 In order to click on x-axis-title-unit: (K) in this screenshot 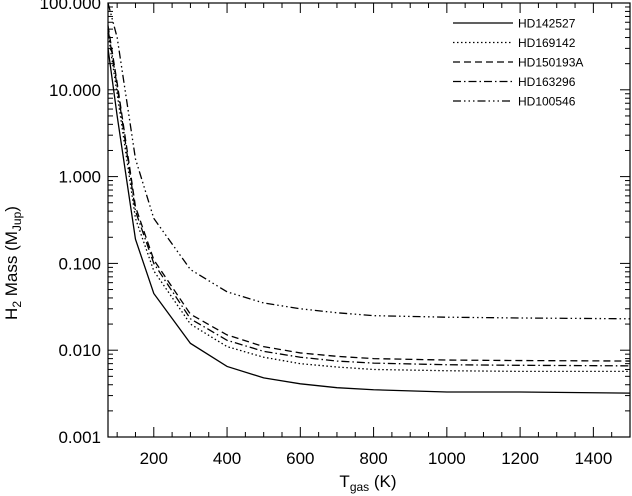, I will do `click(382, 481)`.